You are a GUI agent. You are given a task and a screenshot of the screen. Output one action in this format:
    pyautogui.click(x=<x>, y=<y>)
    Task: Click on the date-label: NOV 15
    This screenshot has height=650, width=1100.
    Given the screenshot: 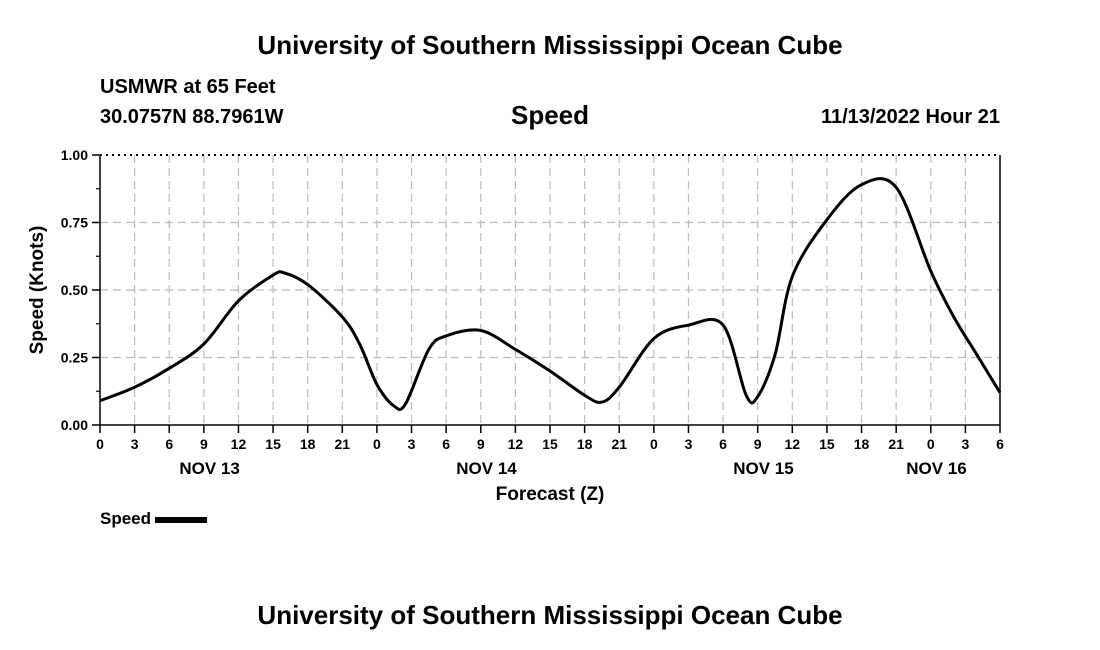 What is the action you would take?
    pyautogui.click(x=763, y=468)
    